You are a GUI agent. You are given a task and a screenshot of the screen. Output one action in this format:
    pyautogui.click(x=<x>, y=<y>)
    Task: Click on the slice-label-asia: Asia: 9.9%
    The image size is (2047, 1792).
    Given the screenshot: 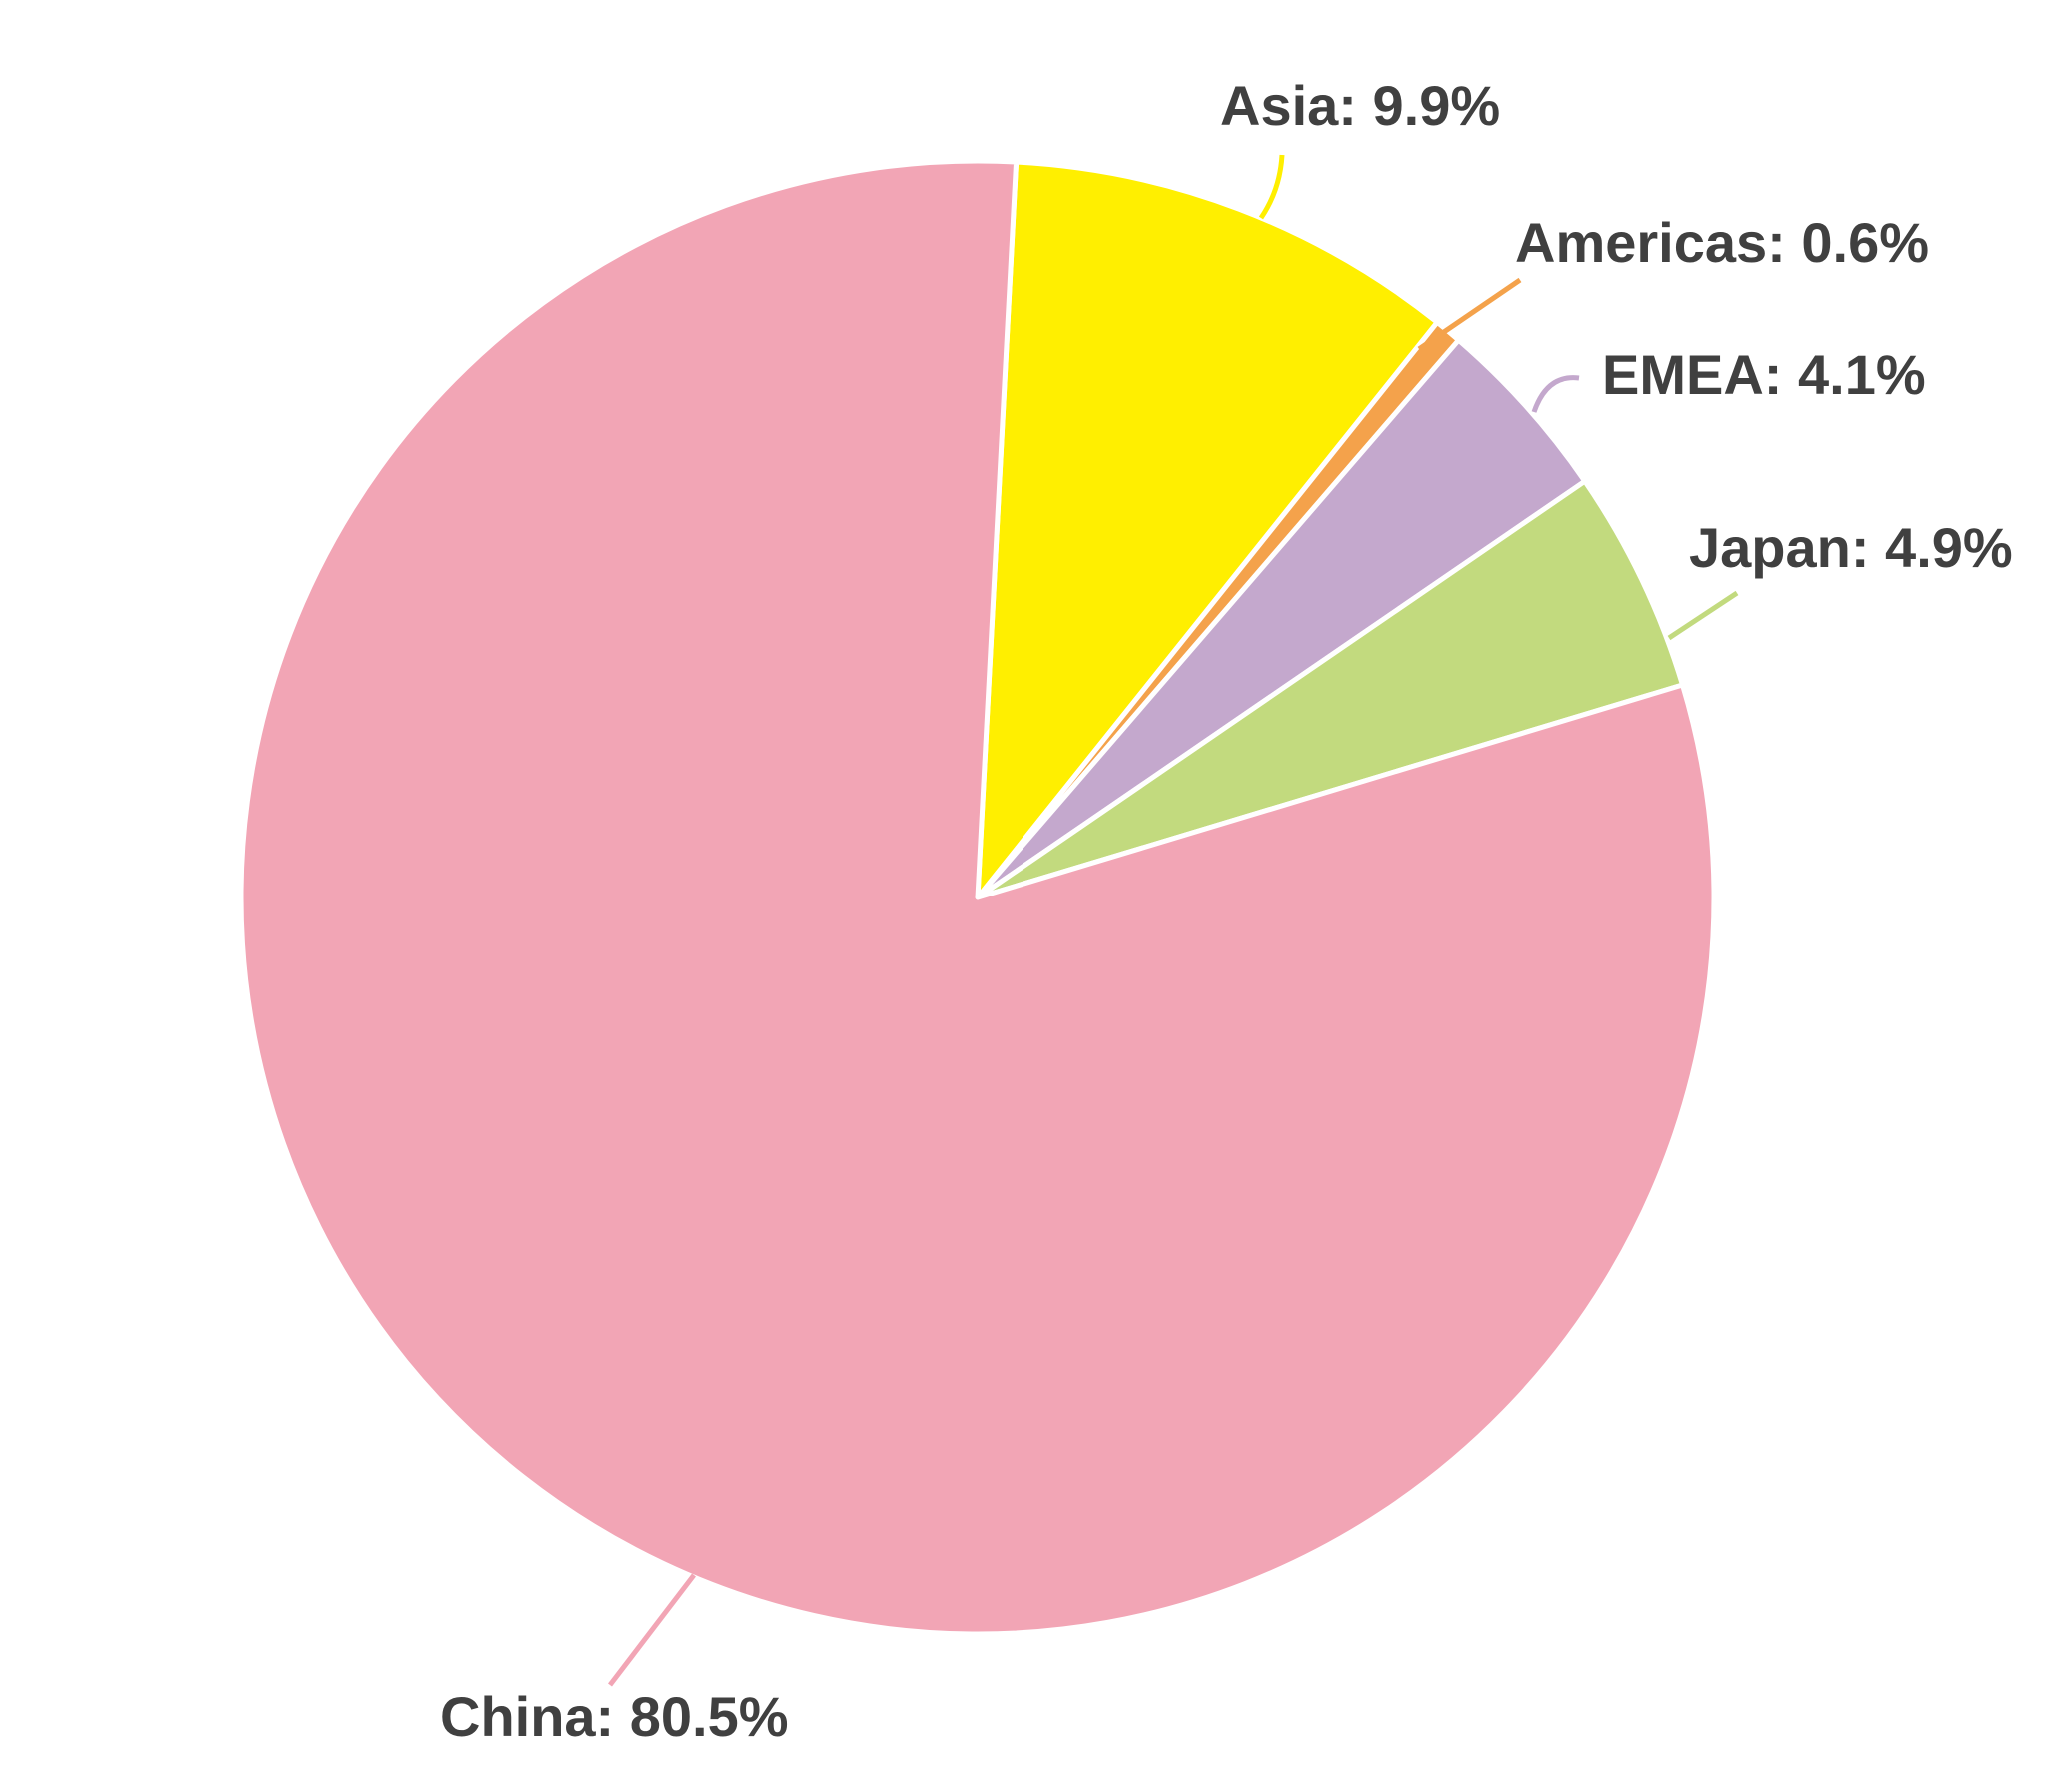 What is the action you would take?
    pyautogui.click(x=1360, y=106)
    